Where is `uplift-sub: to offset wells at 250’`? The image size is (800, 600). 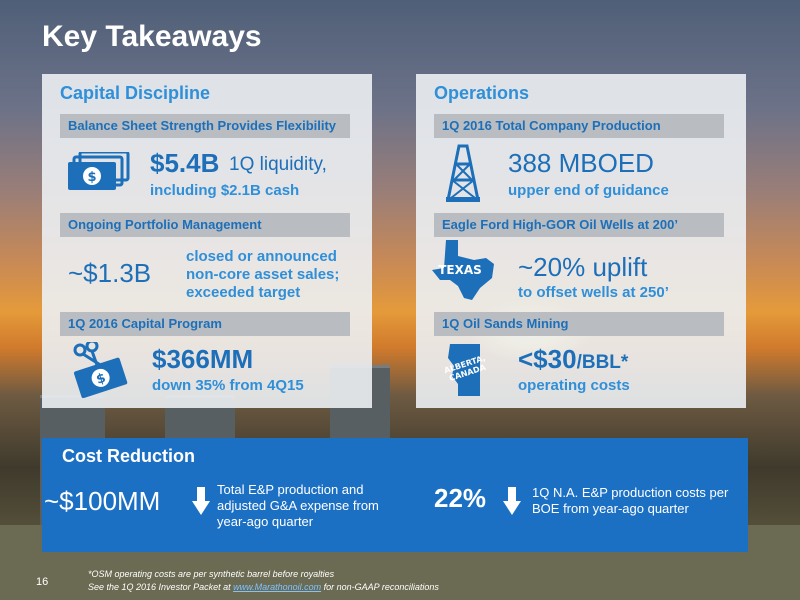
uplift-sub: to offset wells at 250’ is located at coordinates (593, 292).